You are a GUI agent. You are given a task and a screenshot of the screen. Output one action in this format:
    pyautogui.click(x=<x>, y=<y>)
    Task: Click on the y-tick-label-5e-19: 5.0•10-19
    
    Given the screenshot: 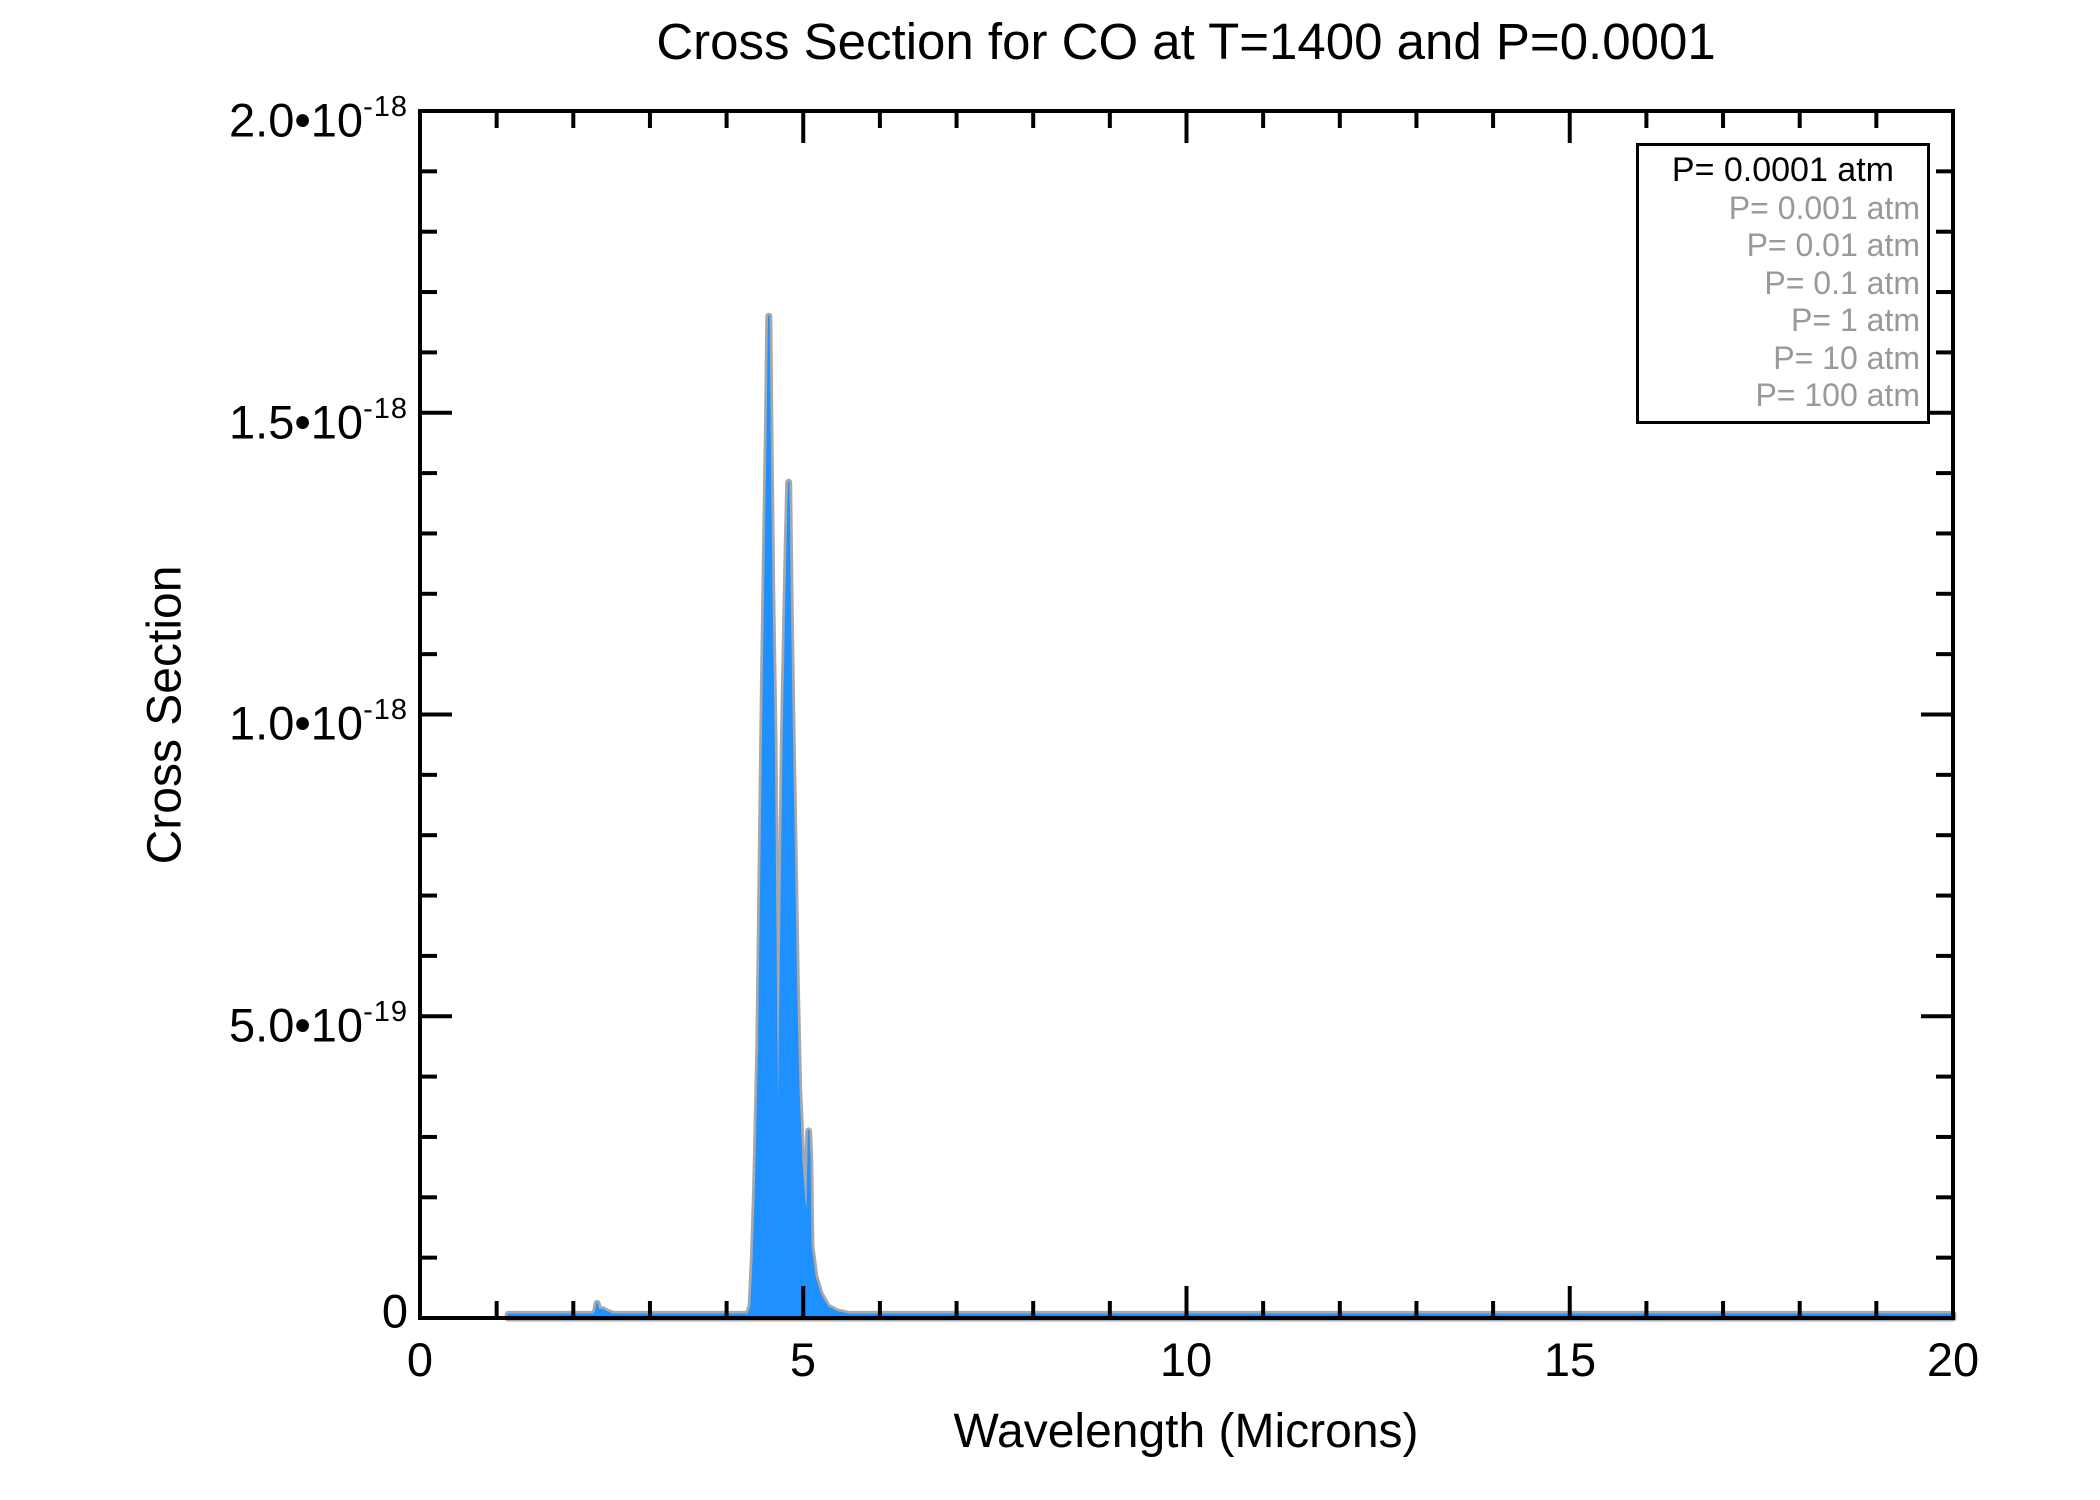 What is the action you would take?
    pyautogui.click(x=318, y=1024)
    